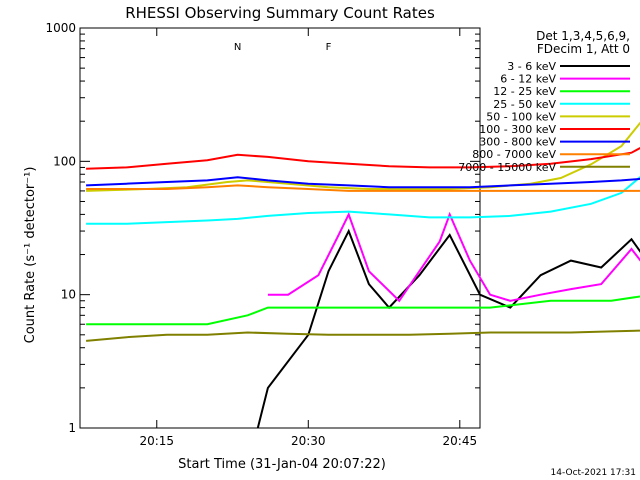 The width and height of the screenshot is (640, 480). What do you see at coordinates (514, 154) in the screenshot?
I see `legend-label-7: 800 - 7000 keV` at bounding box center [514, 154].